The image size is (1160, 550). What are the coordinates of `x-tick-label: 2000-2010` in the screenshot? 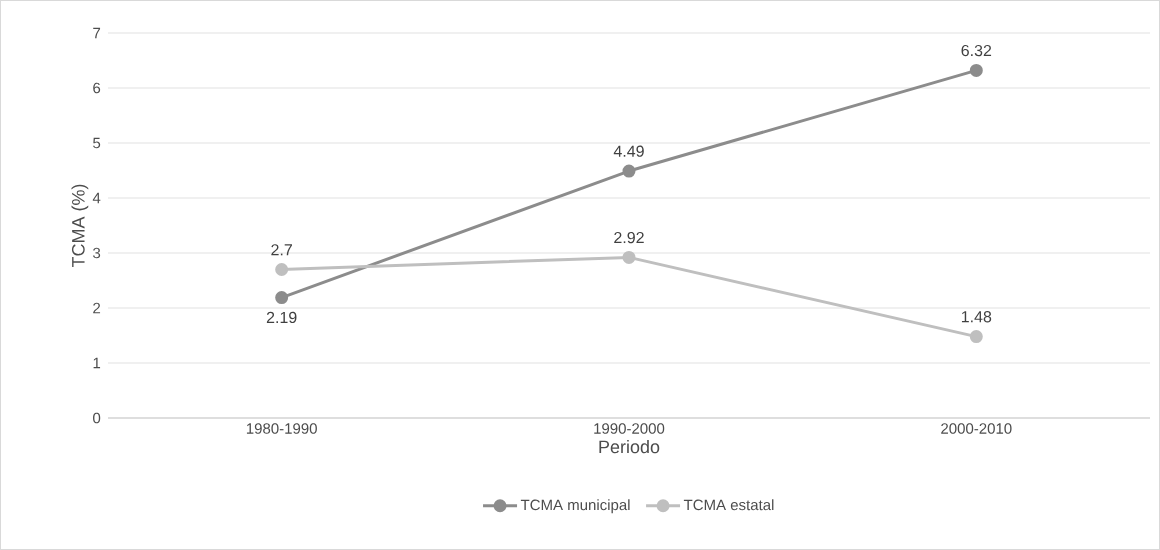 It's located at (976, 428).